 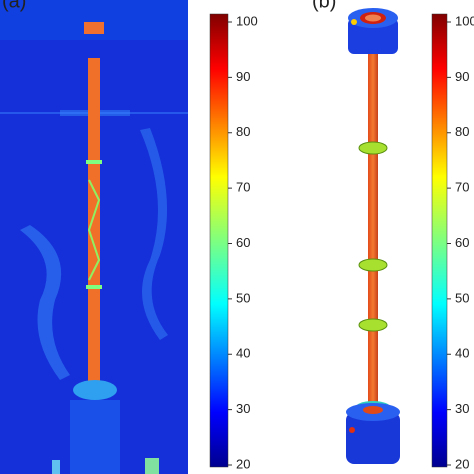 What do you see at coordinates (373, 236) in the screenshot?
I see `simulation-render` at bounding box center [373, 236].